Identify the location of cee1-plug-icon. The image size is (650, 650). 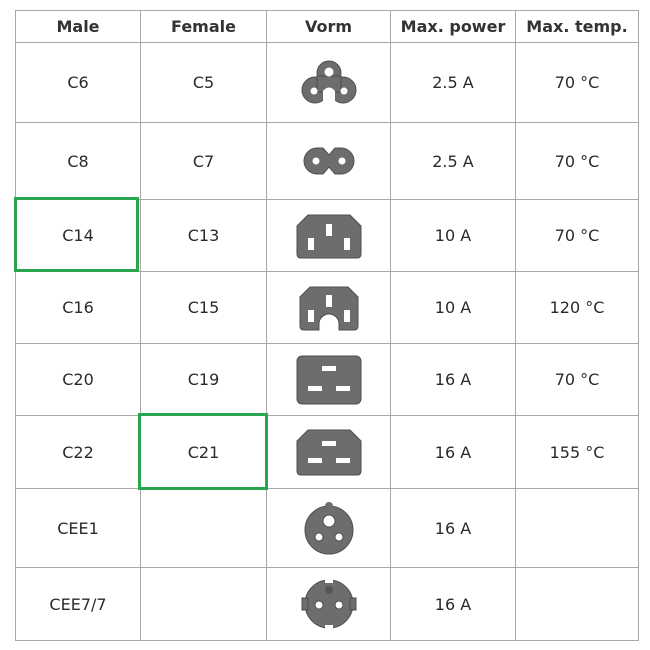
(328, 528).